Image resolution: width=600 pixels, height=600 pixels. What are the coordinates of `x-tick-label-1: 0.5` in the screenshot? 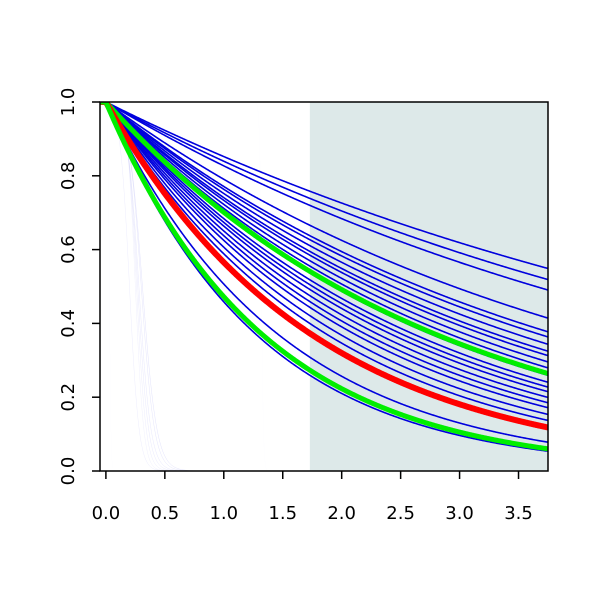 It's located at (165, 513).